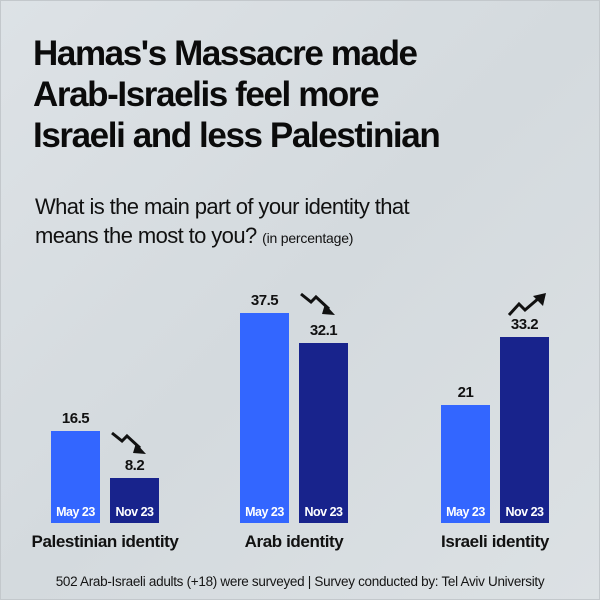 The height and width of the screenshot is (600, 600). Describe the element at coordinates (528, 307) in the screenshot. I see `trend-up-arrow-icon` at that location.